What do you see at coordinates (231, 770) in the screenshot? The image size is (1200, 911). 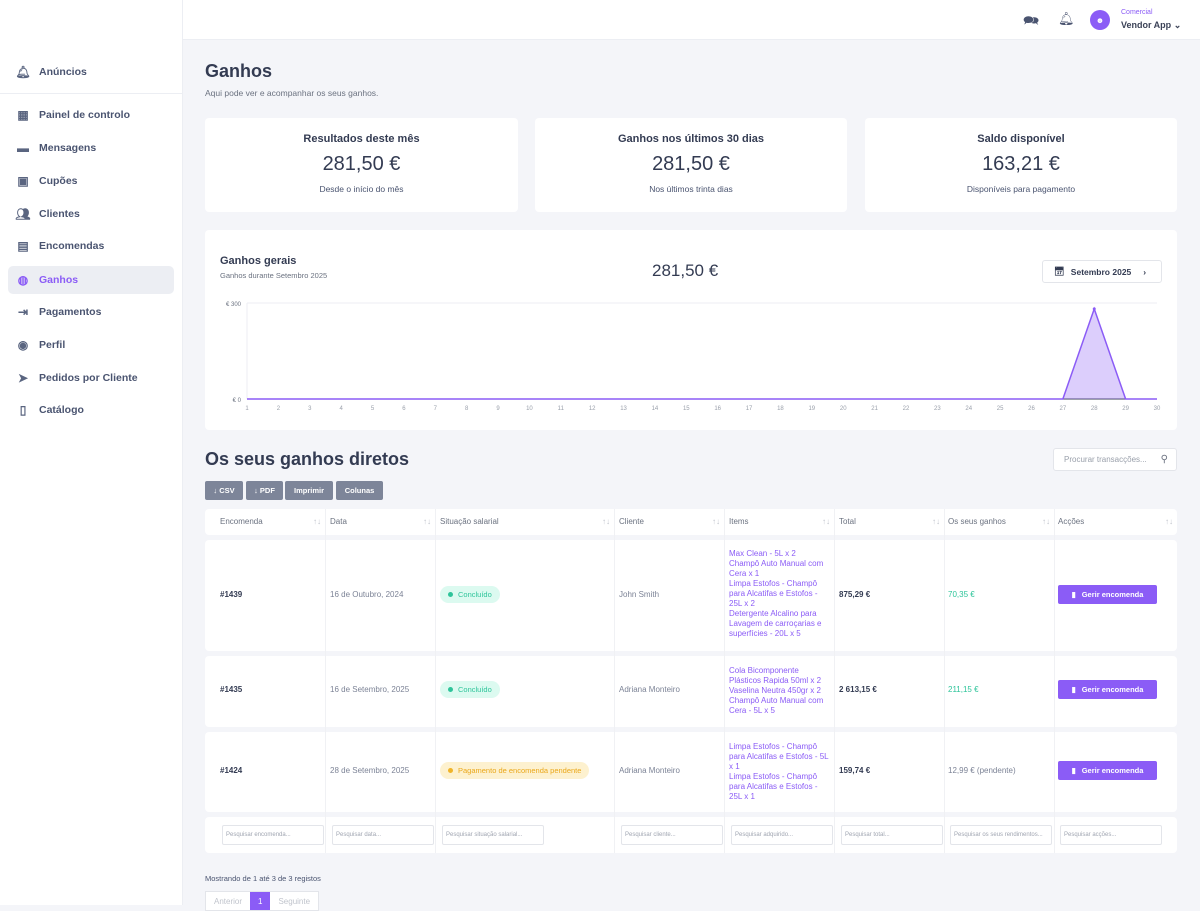 I see `order-id: #1424` at bounding box center [231, 770].